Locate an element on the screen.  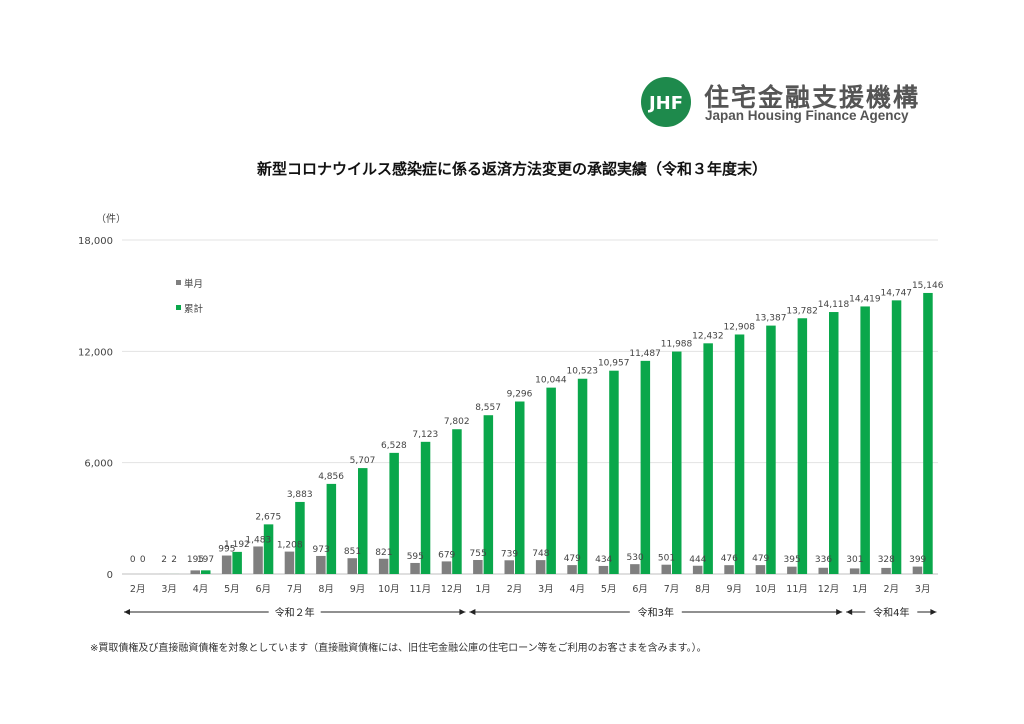
period-label: 令和２年 is located at coordinates (295, 612).